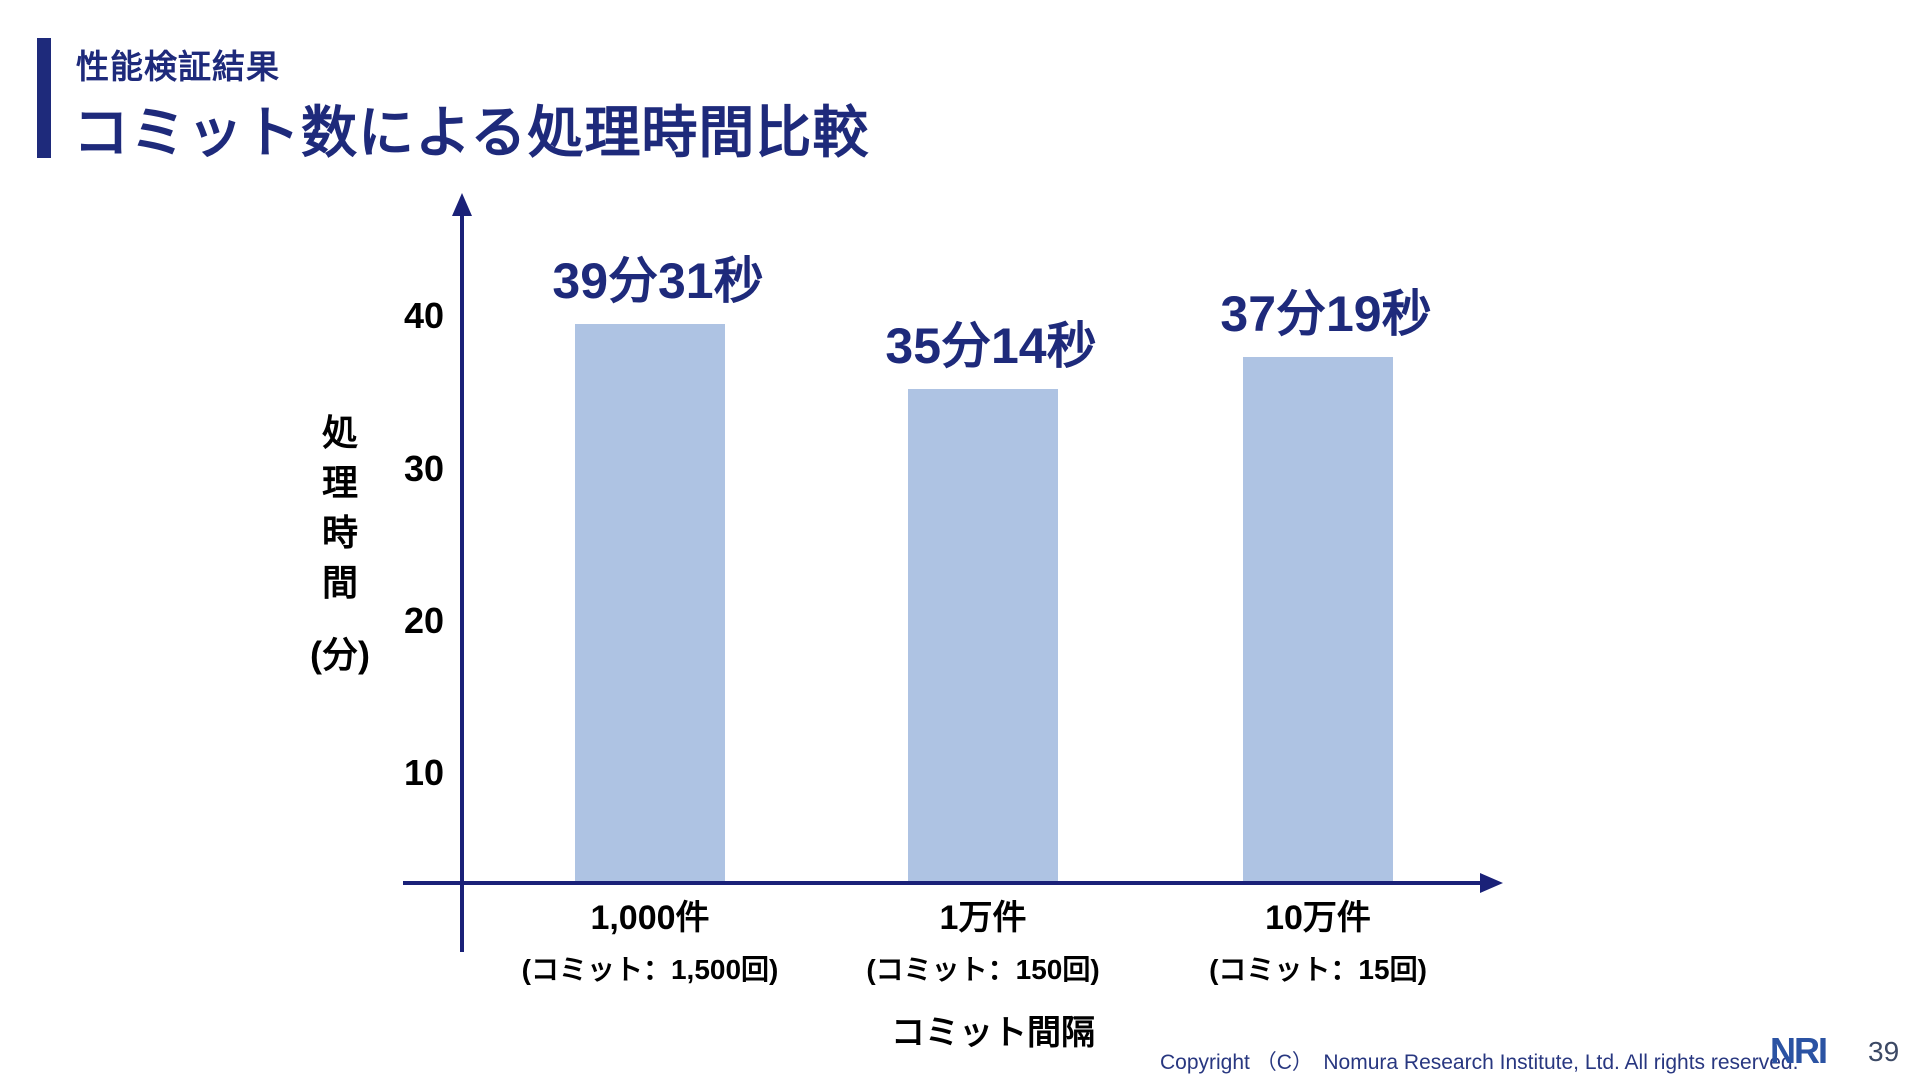 The height and width of the screenshot is (1080, 1920). I want to click on x-axis-title: コミット間隔, so click(993, 1033).